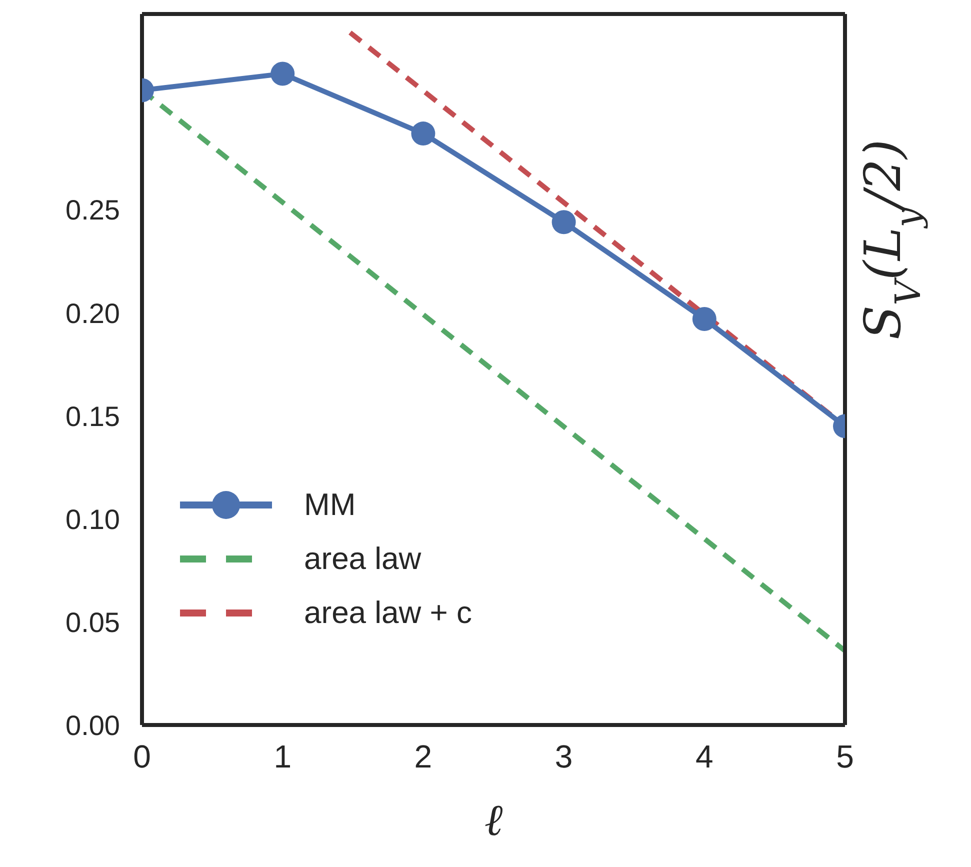 Image resolution: width=971 pixels, height=867 pixels. I want to click on legend-label: area law + c, so click(388, 613).